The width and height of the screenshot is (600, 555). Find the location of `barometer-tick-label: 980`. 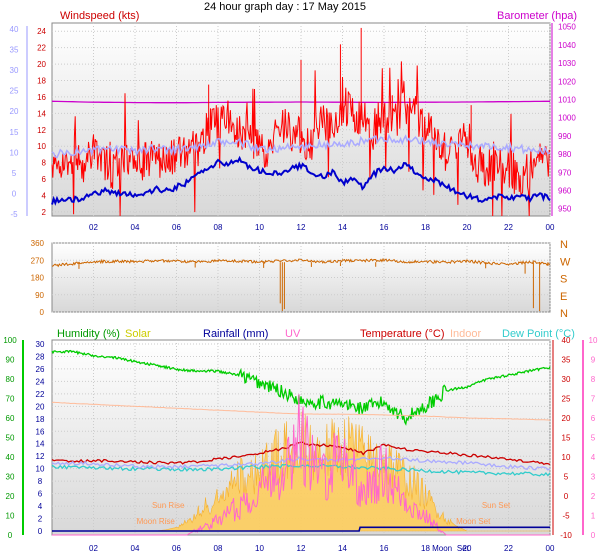

barometer-tick-label: 980 is located at coordinates (565, 154).